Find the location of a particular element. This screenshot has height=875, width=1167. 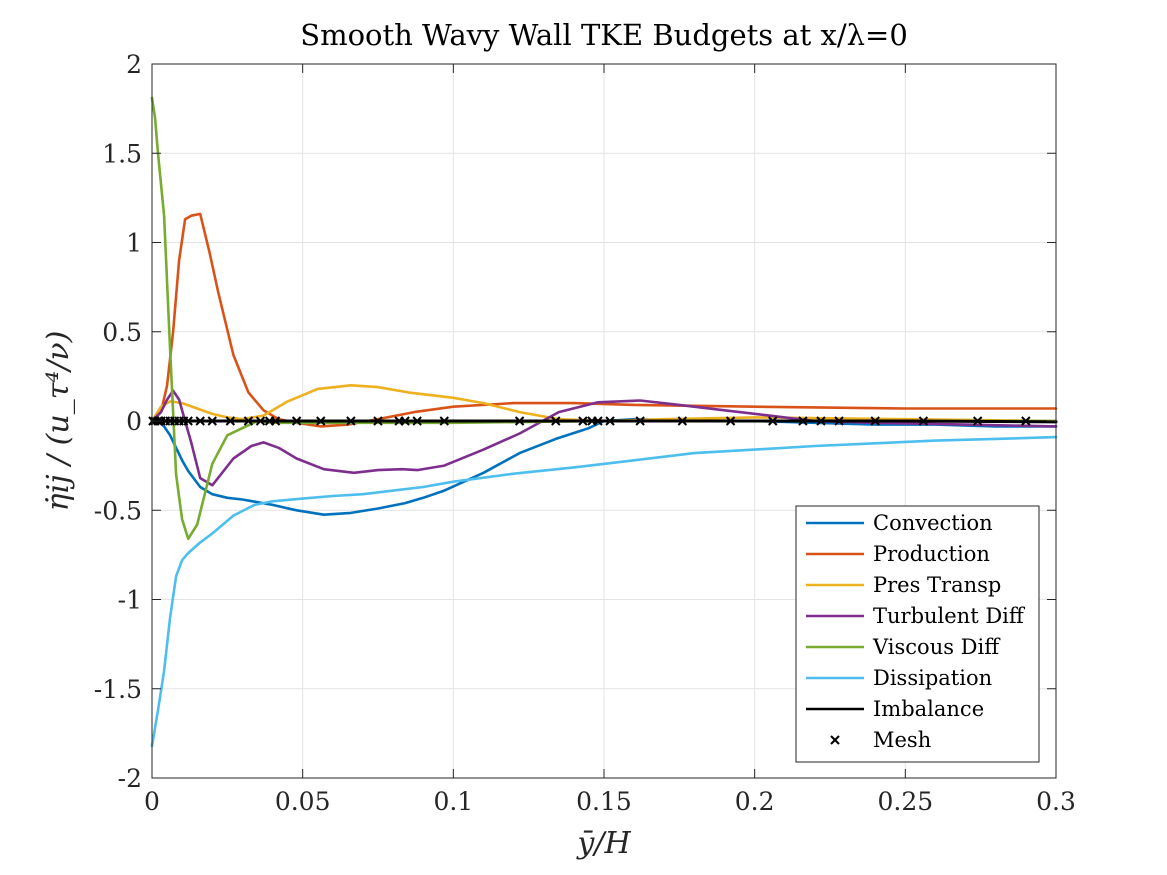

legend-marker is located at coordinates (835, 740).